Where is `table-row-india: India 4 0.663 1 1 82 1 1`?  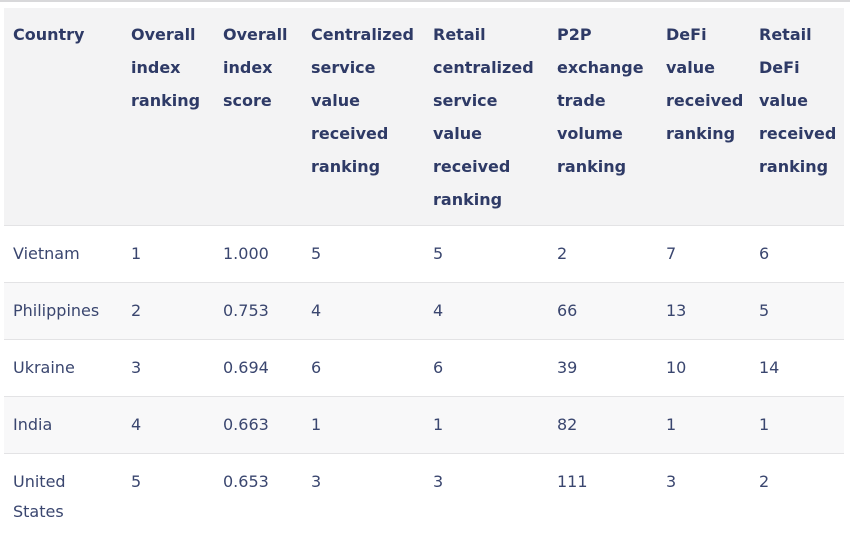
table-row-india: India 4 0.663 1 1 82 1 1 is located at coordinates (424, 425).